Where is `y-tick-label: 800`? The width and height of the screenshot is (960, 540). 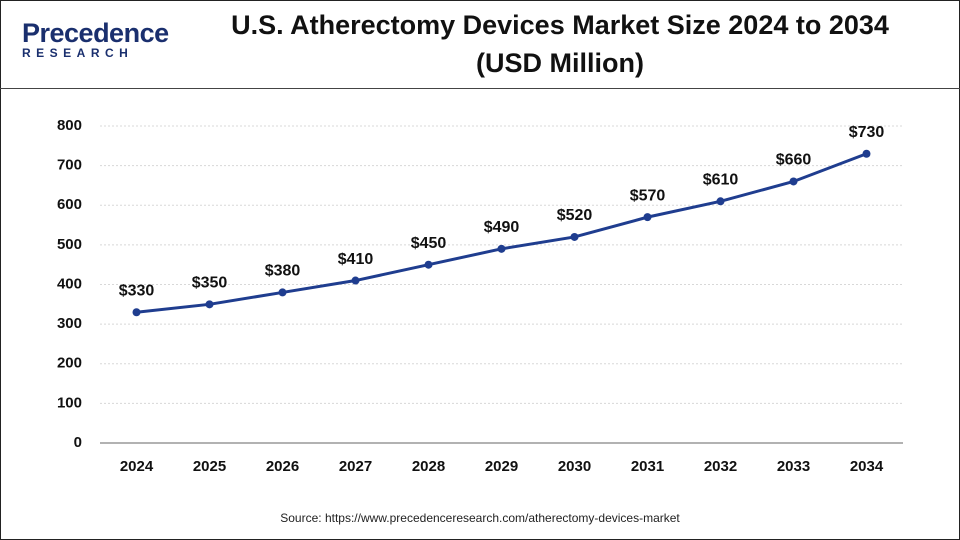 y-tick-label: 800 is located at coordinates (69, 125).